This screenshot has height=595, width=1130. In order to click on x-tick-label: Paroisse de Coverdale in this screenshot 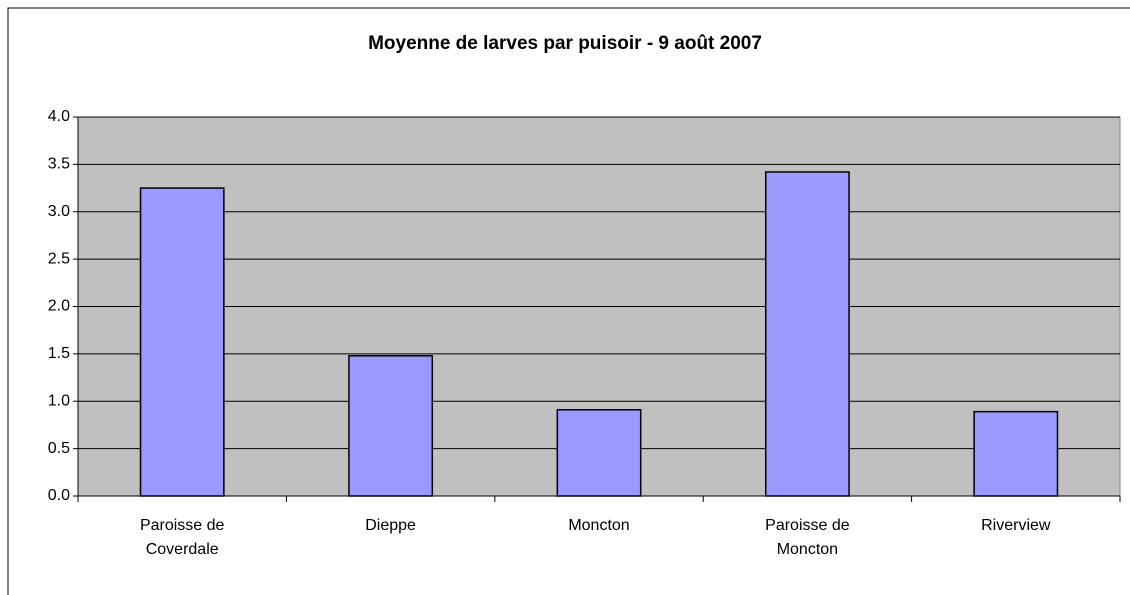, I will do `click(182, 537)`.